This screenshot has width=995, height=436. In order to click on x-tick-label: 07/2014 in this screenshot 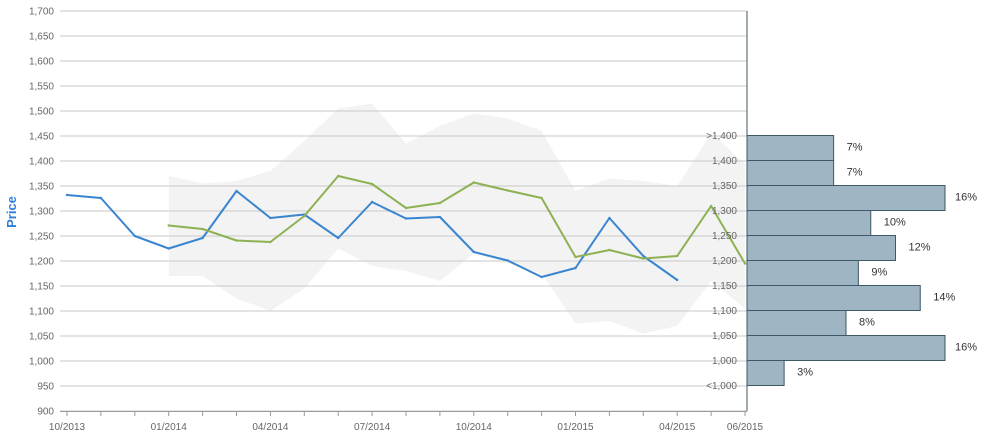, I will do `click(372, 427)`.